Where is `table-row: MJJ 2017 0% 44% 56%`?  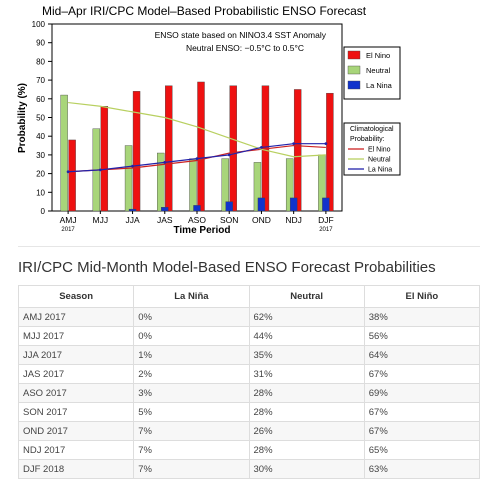
table-row: MJJ 2017 0% 44% 56% is located at coordinates (249, 336).